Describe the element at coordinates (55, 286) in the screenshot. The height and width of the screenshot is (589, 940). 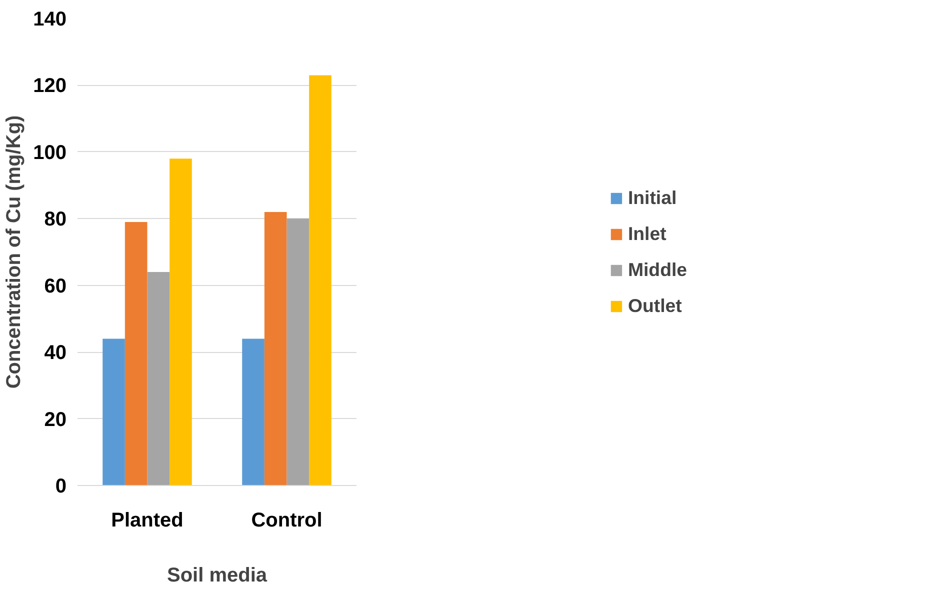
I see `y-tick-label: 60` at that location.